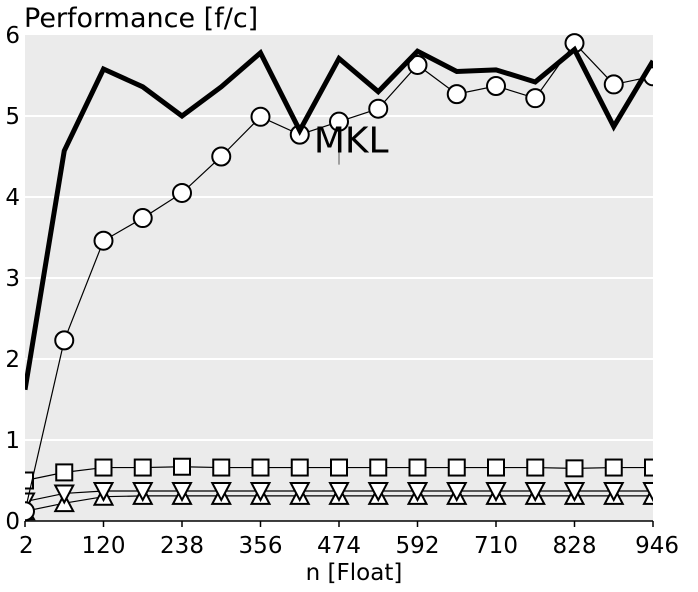 This screenshot has height=592, width=698. I want to click on x-tick-label-474: 474, so click(339, 546).